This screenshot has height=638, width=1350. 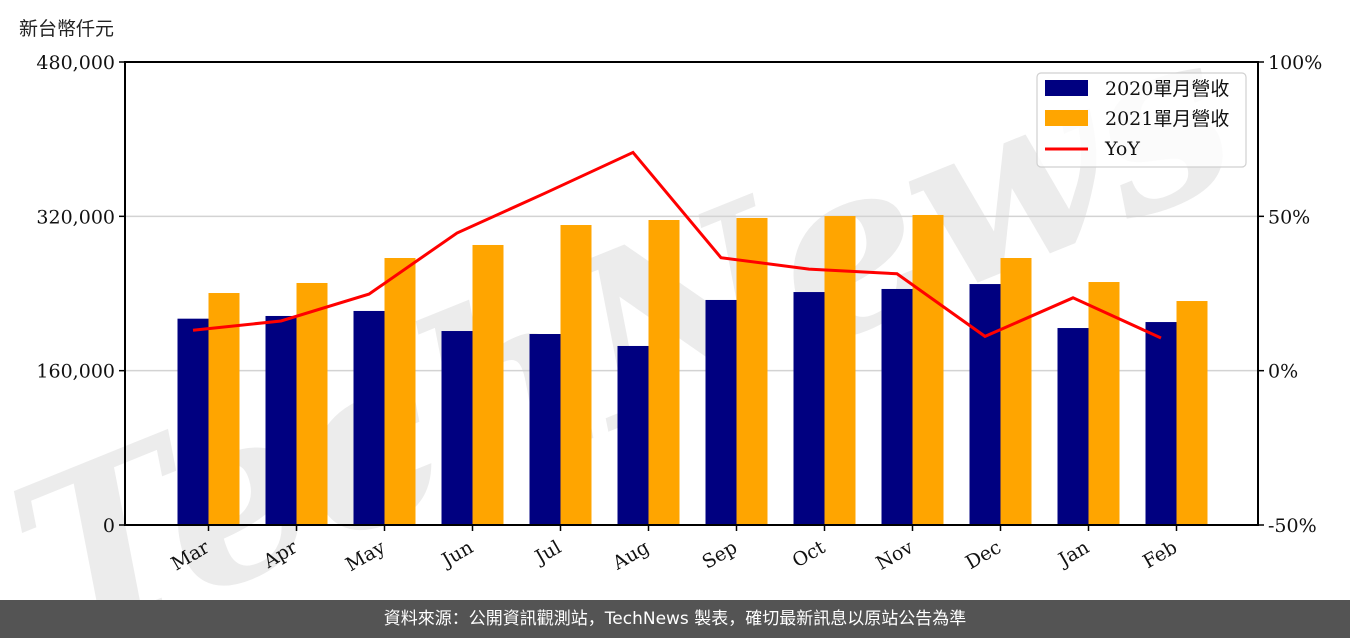 I want to click on y-tick-label-right: 0%, so click(x=1283, y=372).